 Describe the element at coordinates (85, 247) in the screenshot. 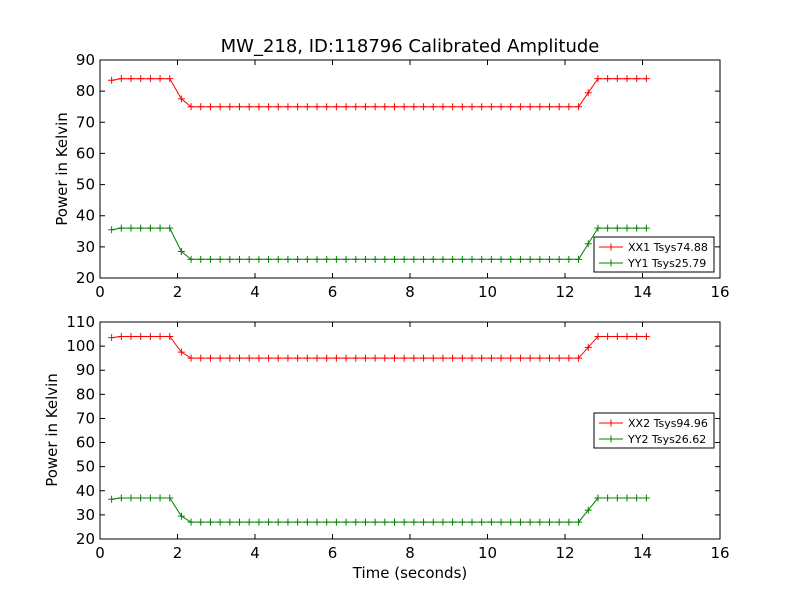

I see `top-y-tick-label: 30` at that location.